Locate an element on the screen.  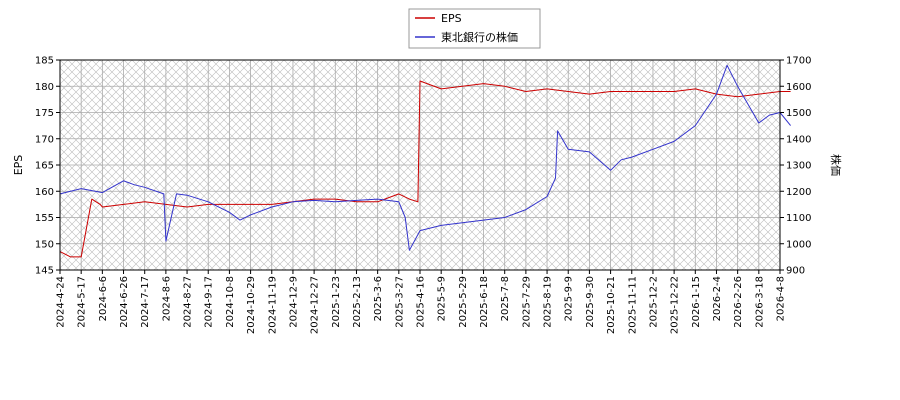
right-tick-label: 1300 is located at coordinates (798, 166).